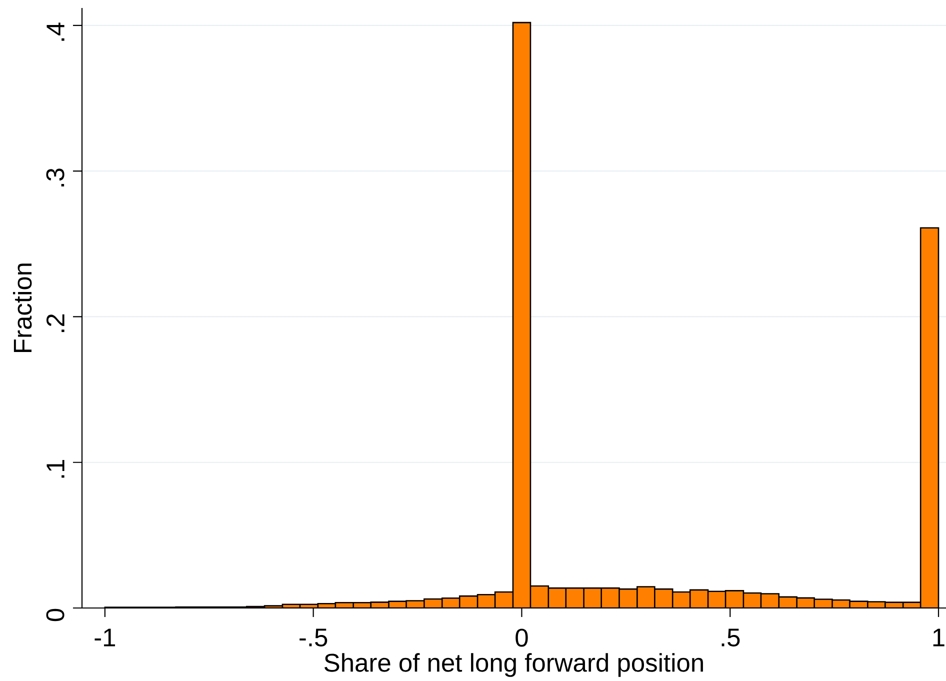 The height and width of the screenshot is (681, 946). I want to click on y-axis-title: Fraction, so click(22, 308).